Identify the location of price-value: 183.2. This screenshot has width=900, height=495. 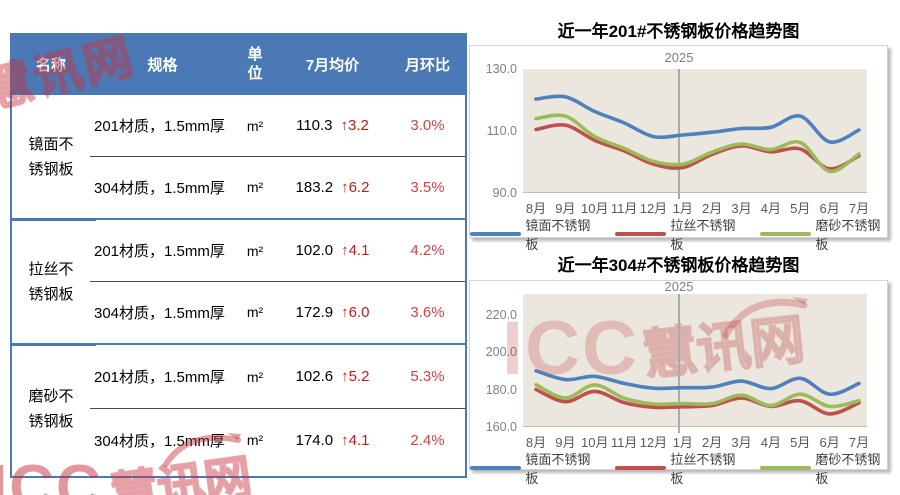
(314, 187).